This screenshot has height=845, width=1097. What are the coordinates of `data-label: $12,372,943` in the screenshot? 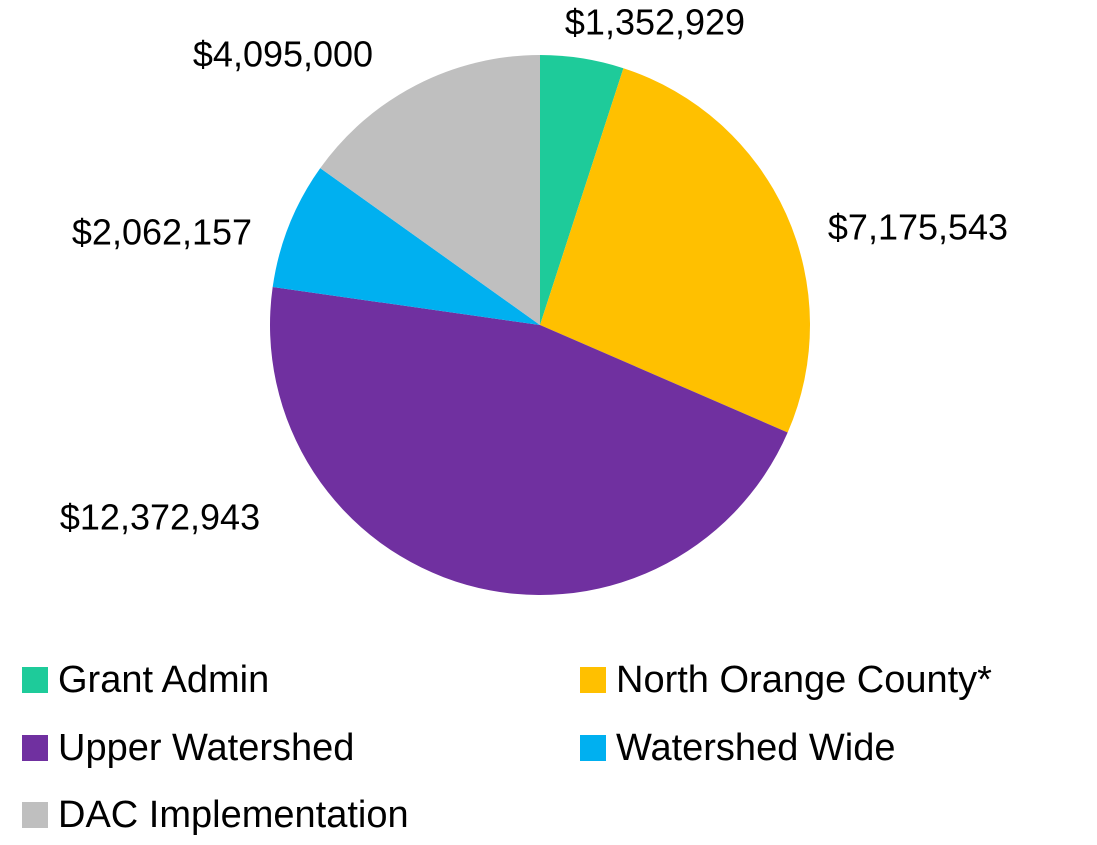 It's located at (160, 517).